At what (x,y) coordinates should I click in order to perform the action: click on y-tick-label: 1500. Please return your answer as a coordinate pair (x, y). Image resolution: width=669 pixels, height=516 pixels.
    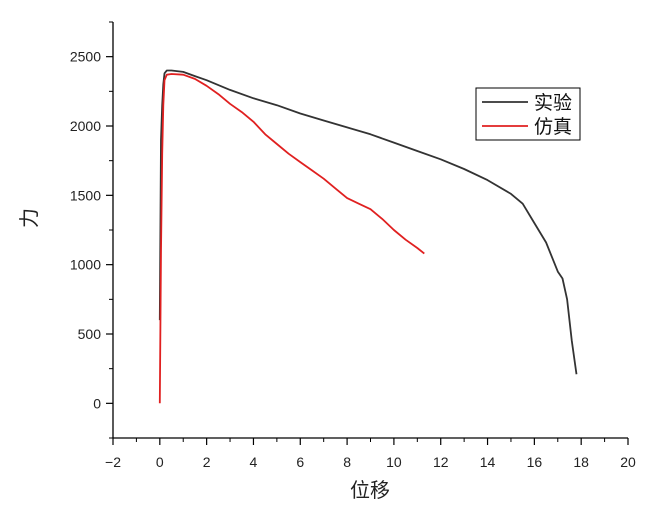
    Looking at the image, I should click on (85, 195).